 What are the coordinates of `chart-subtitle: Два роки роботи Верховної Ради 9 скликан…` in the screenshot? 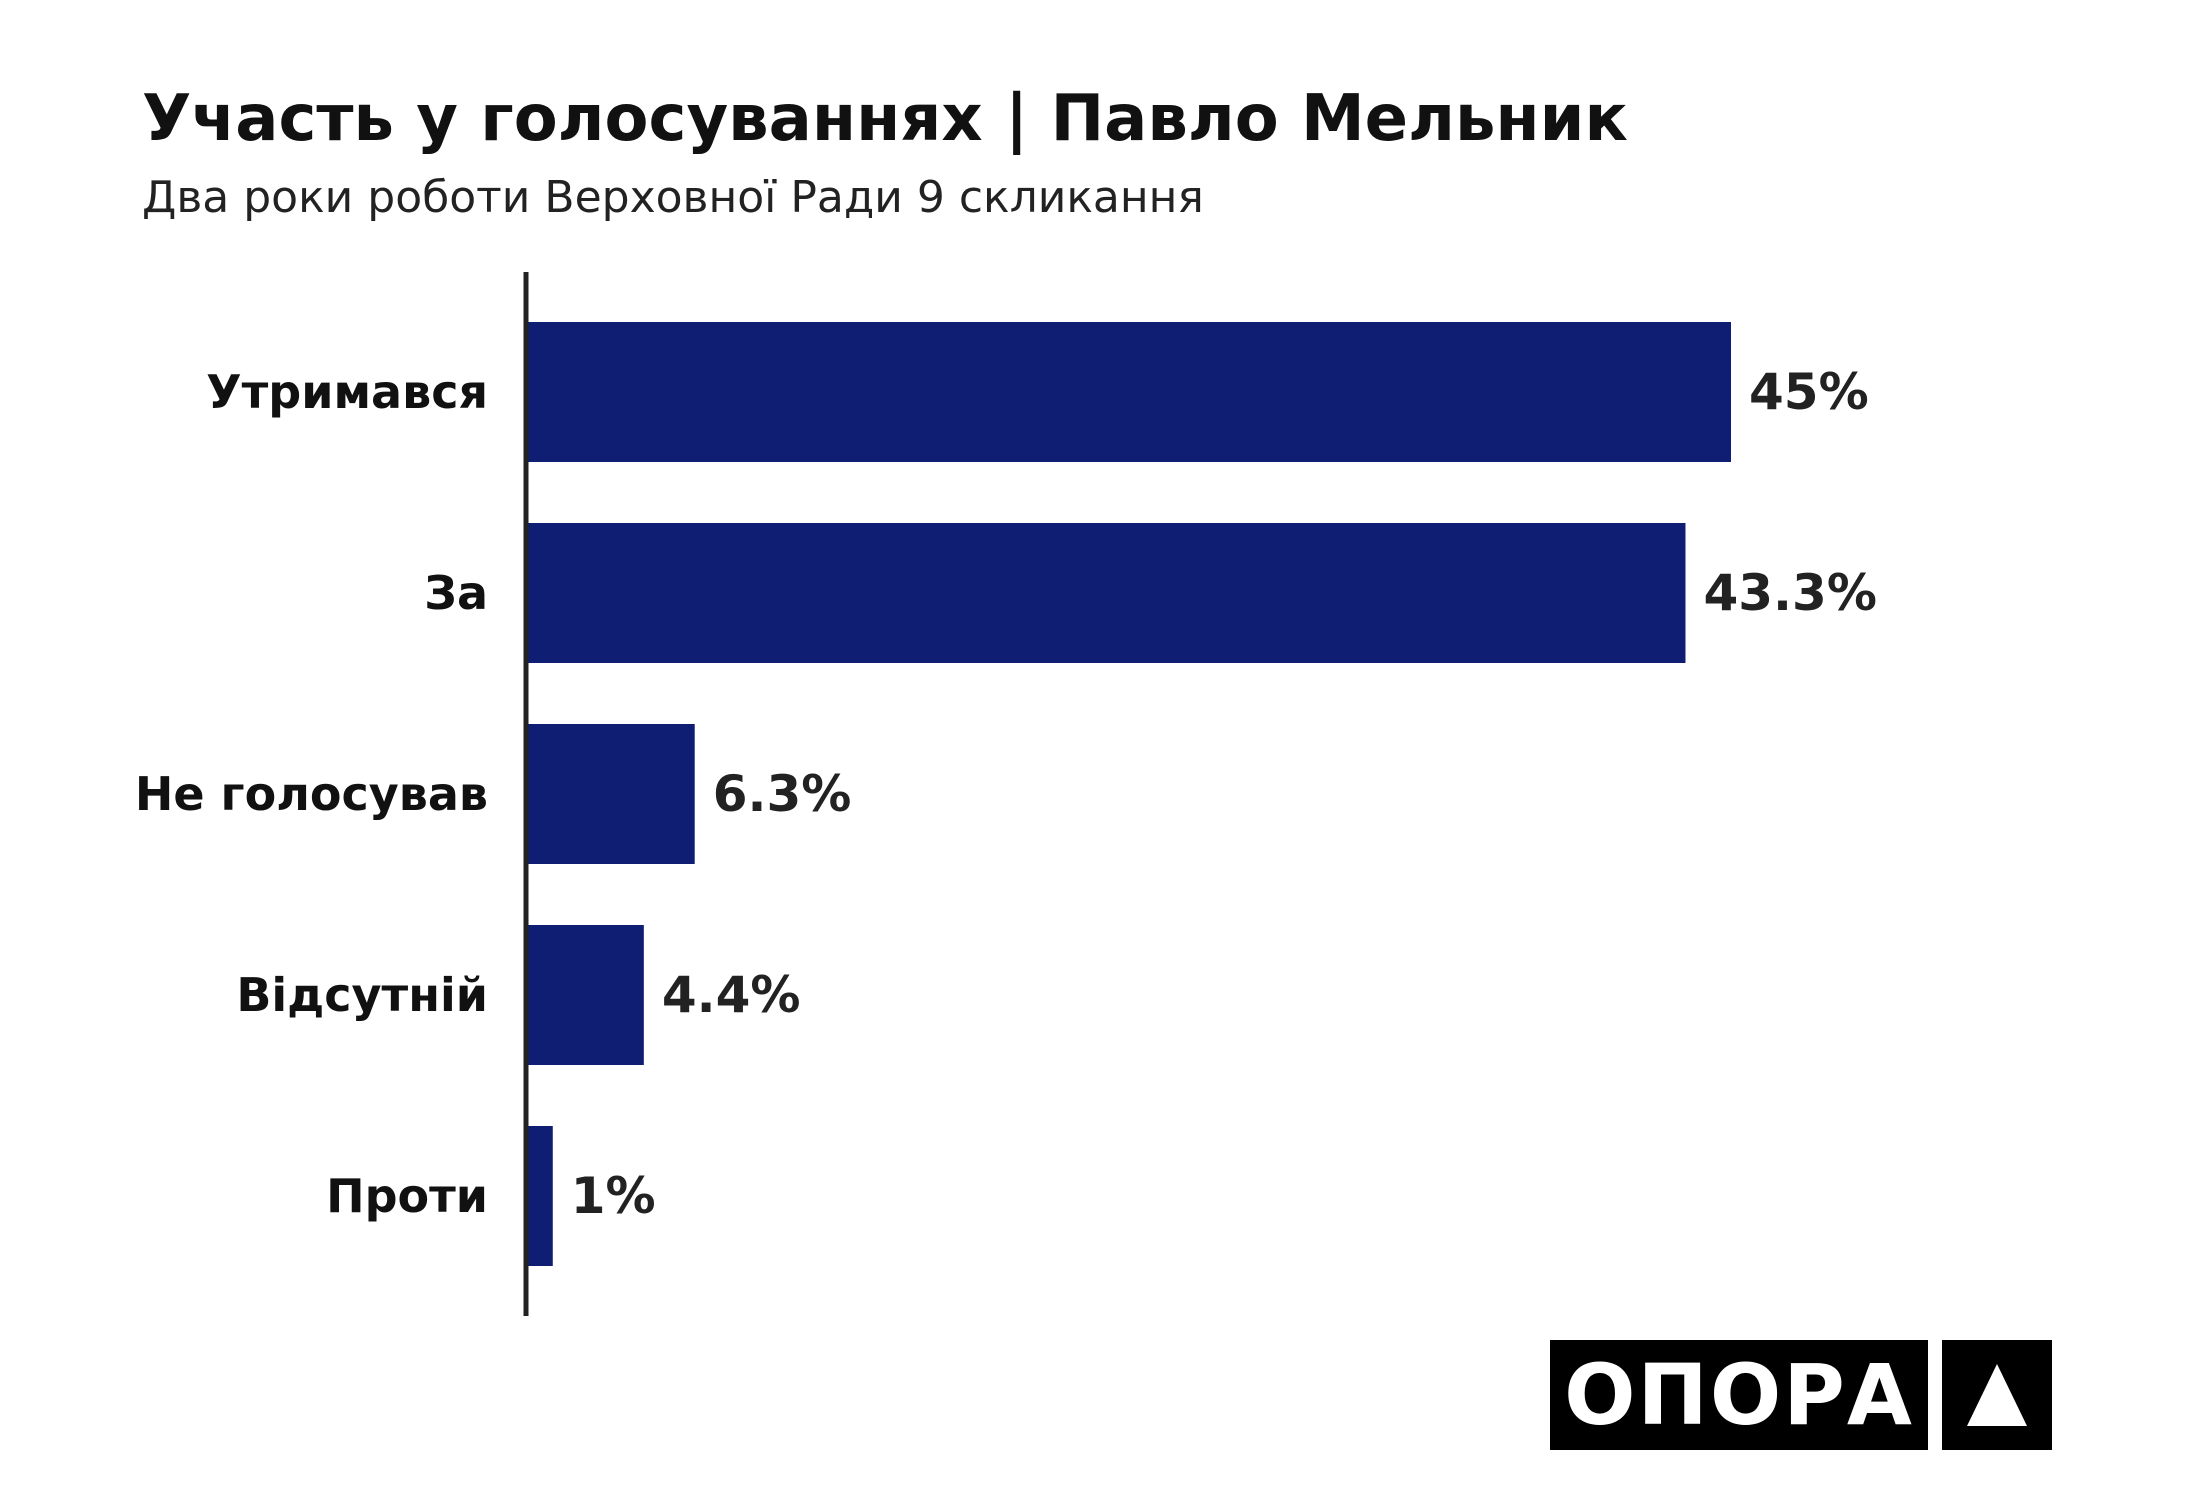 It's located at (673, 197).